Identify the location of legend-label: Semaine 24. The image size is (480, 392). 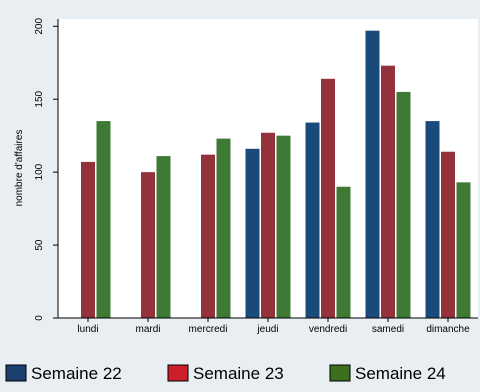
(400, 373).